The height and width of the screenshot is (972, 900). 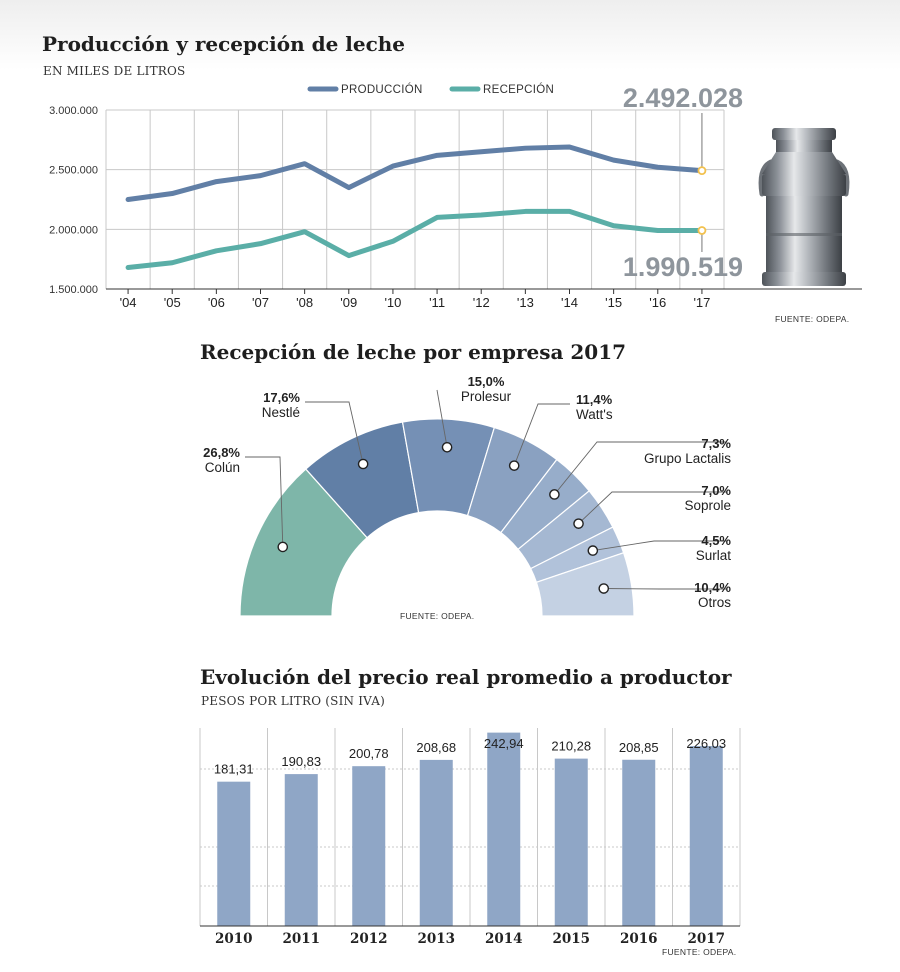 I want to click on donut-name-label: Otros, so click(x=714, y=602).